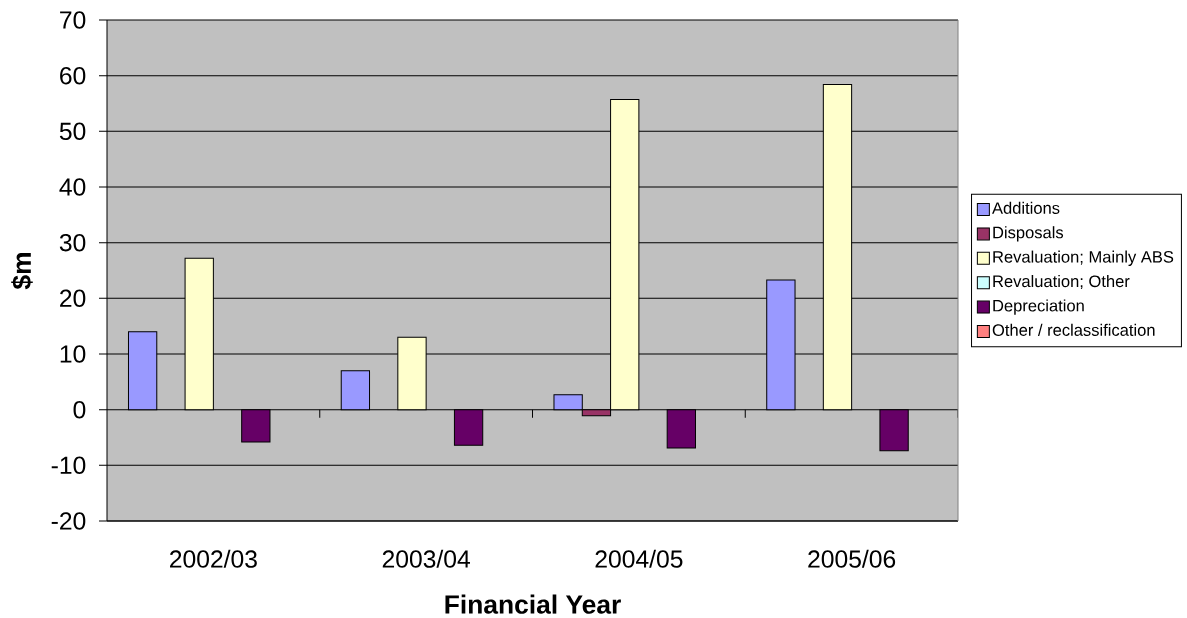 This screenshot has width=1187, height=618. I want to click on y-tick-label: 50, so click(72, 131).